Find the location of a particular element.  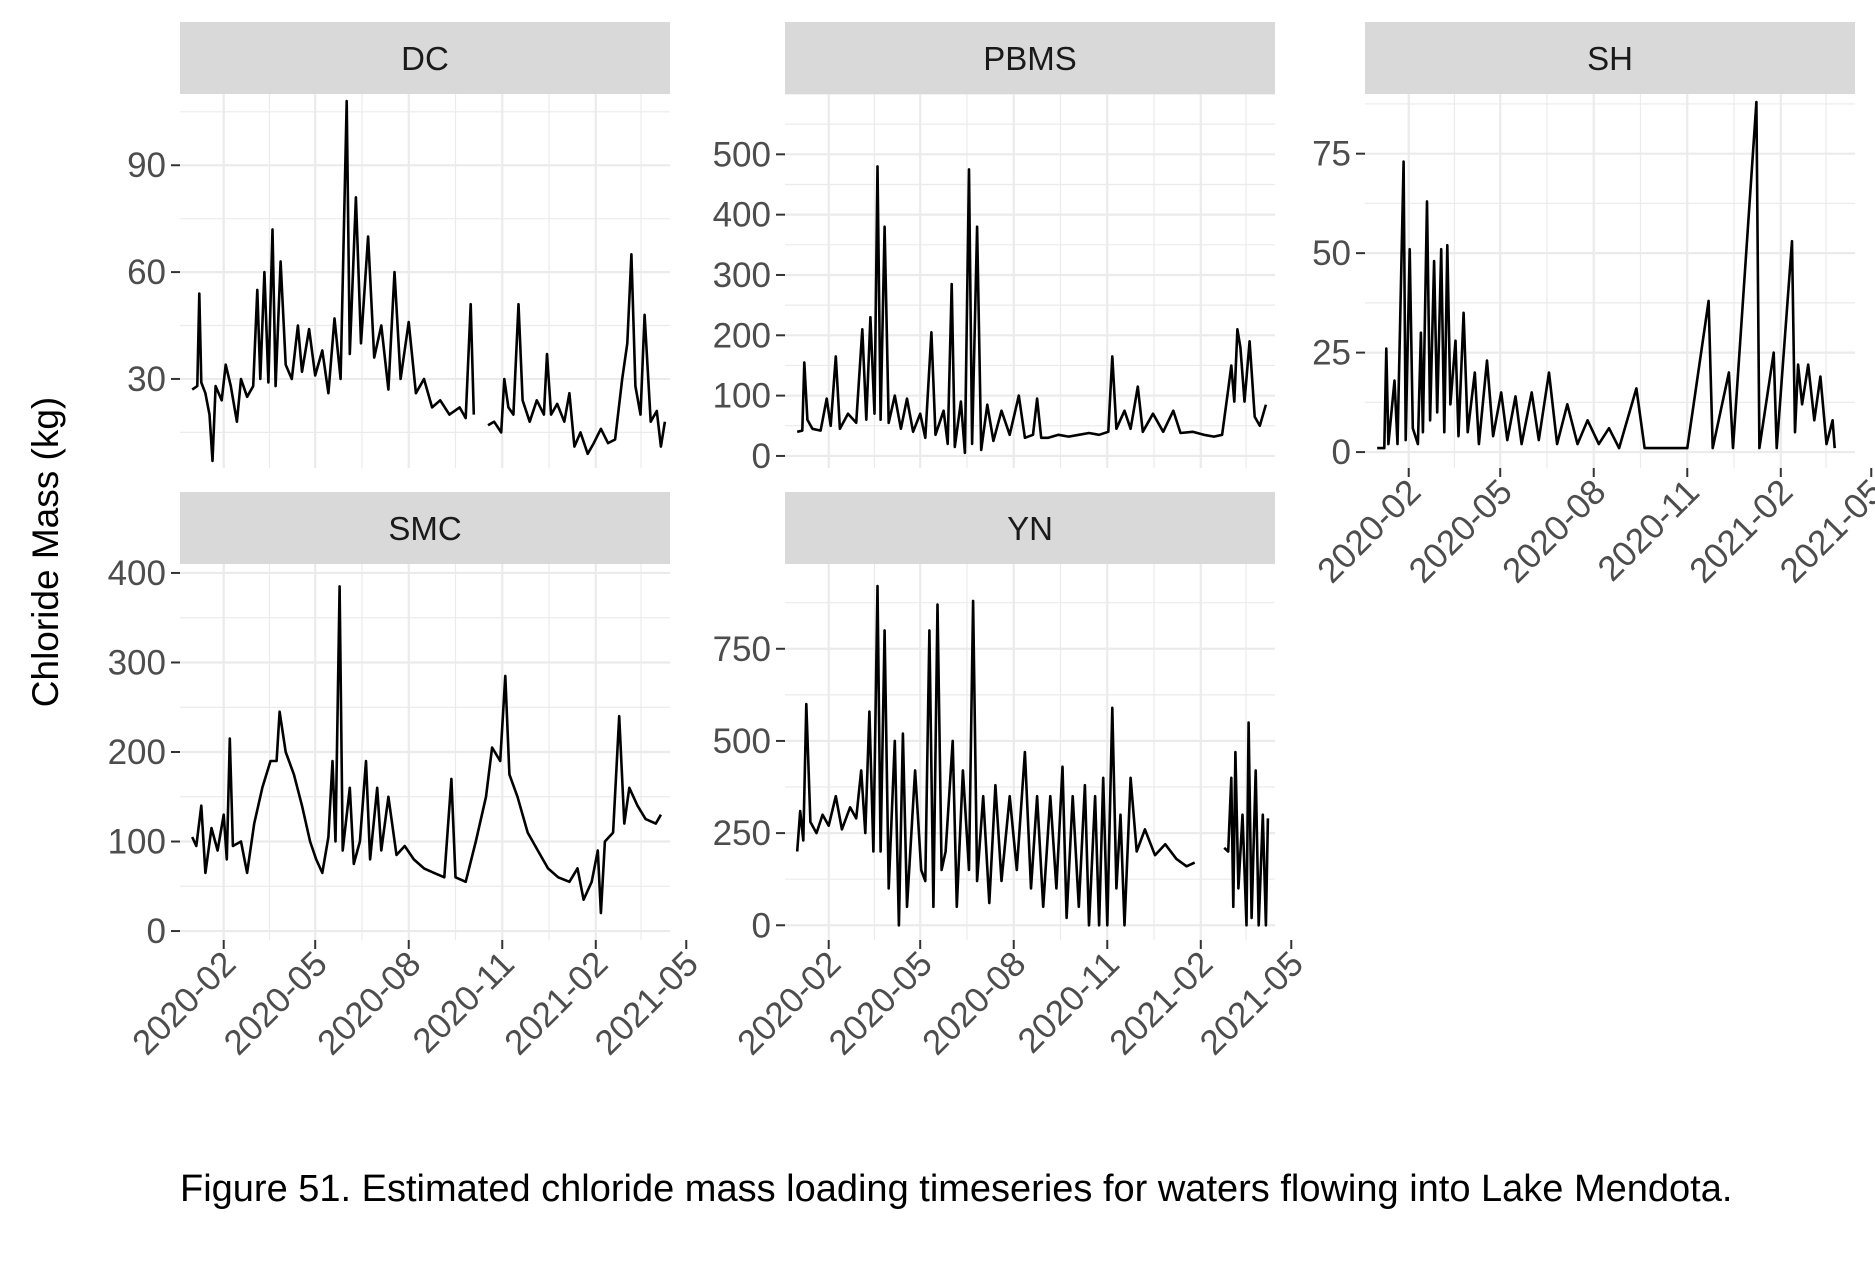

strip-smc is located at coordinates (425, 528).